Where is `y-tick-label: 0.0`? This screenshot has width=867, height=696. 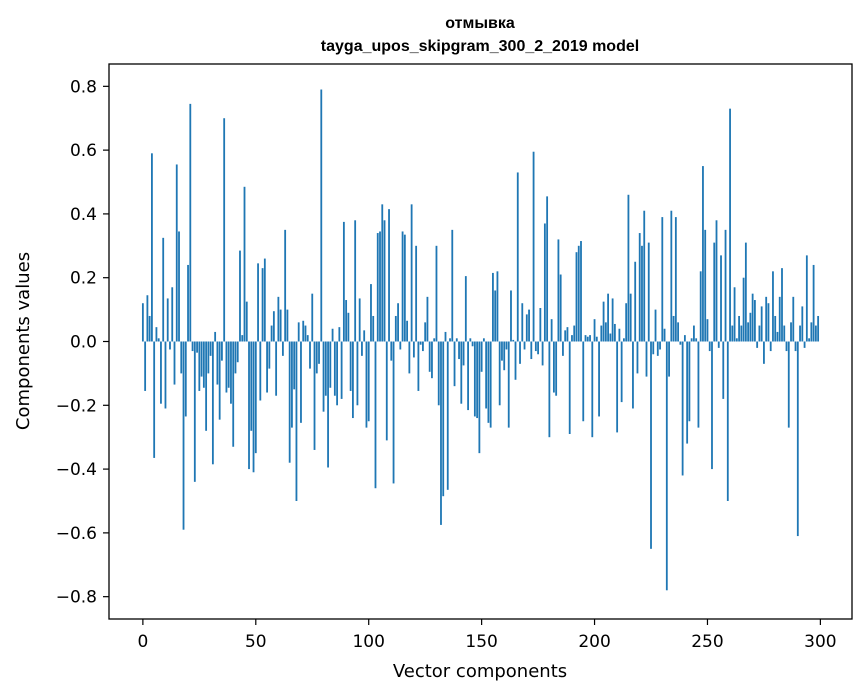
y-tick-label: 0.0 is located at coordinates (83, 343).